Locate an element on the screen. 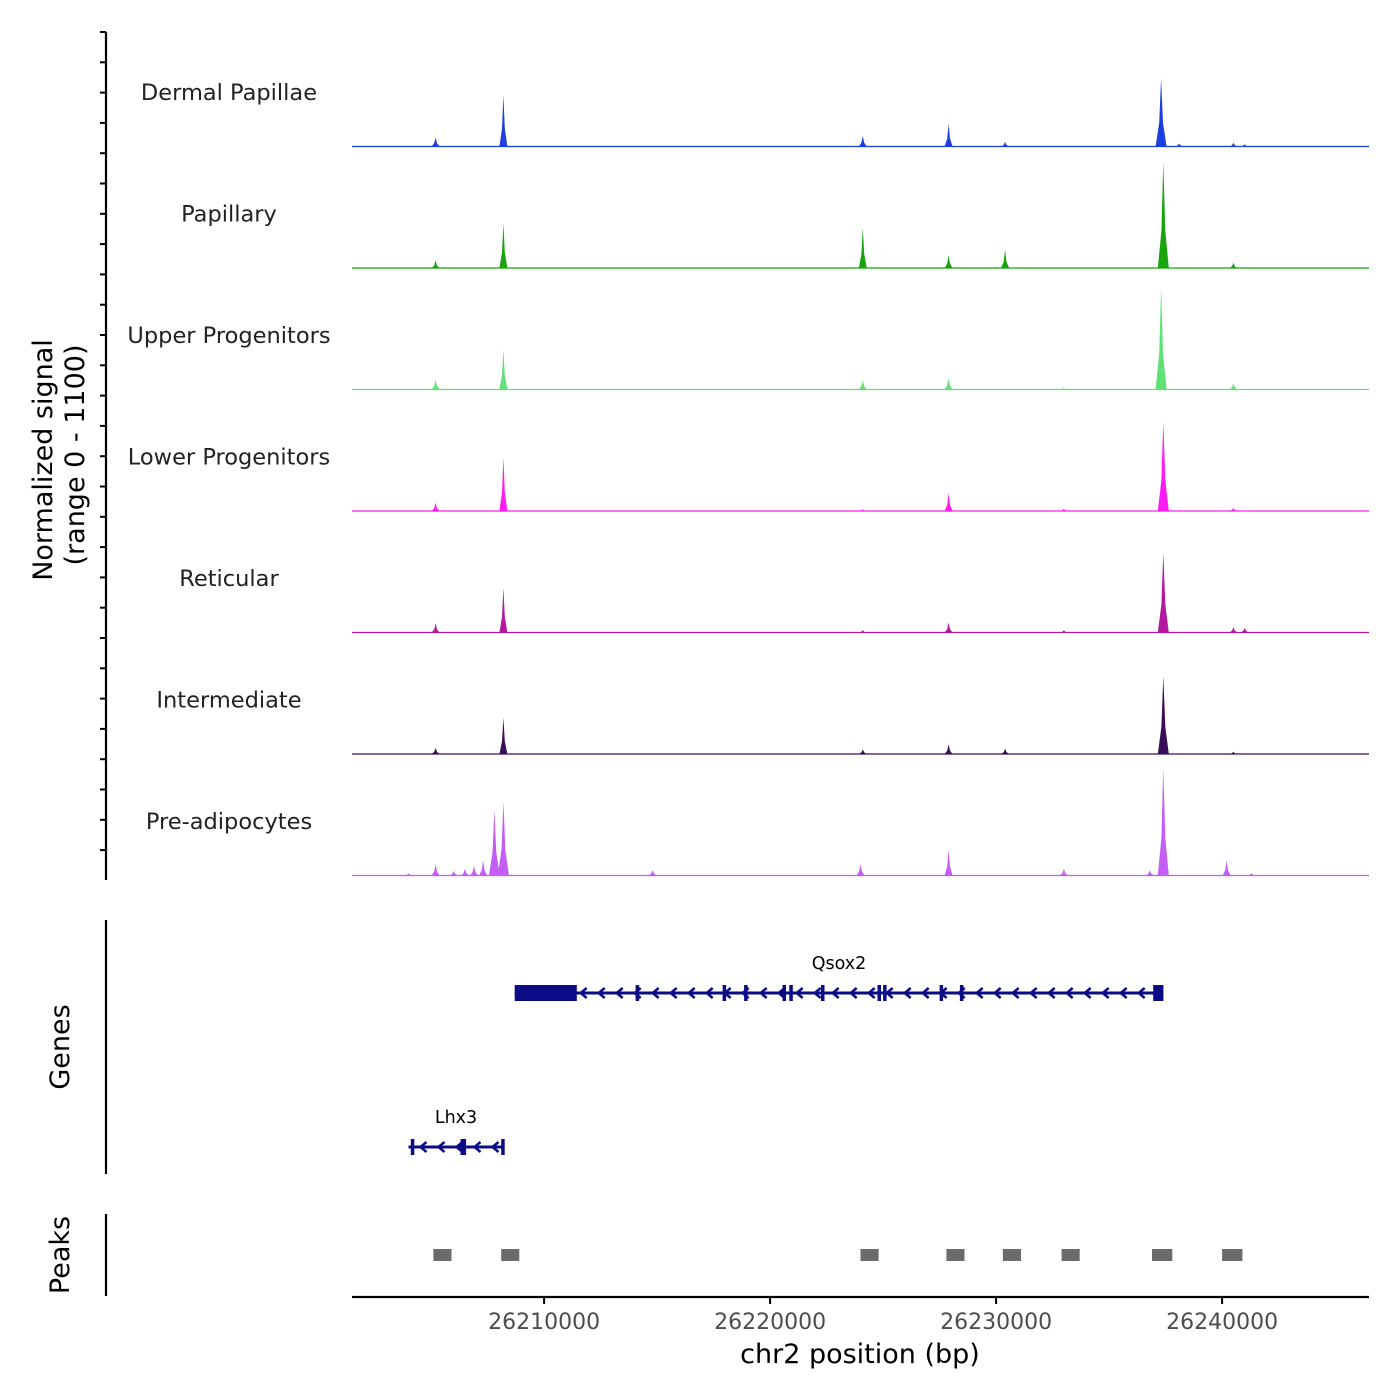 The height and width of the screenshot is (1400, 1400). track-label: Dermal Papillae is located at coordinates (229, 93).